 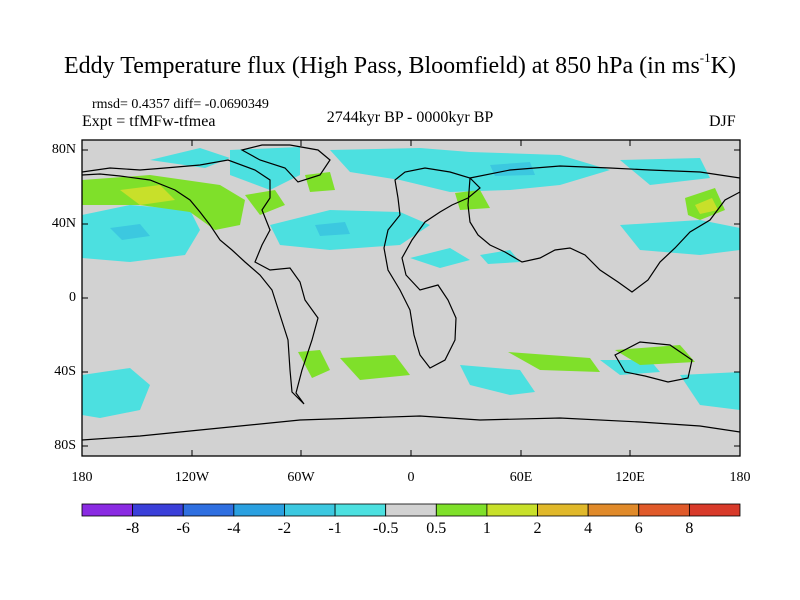 I want to click on australia-coast, so click(x=653, y=362).